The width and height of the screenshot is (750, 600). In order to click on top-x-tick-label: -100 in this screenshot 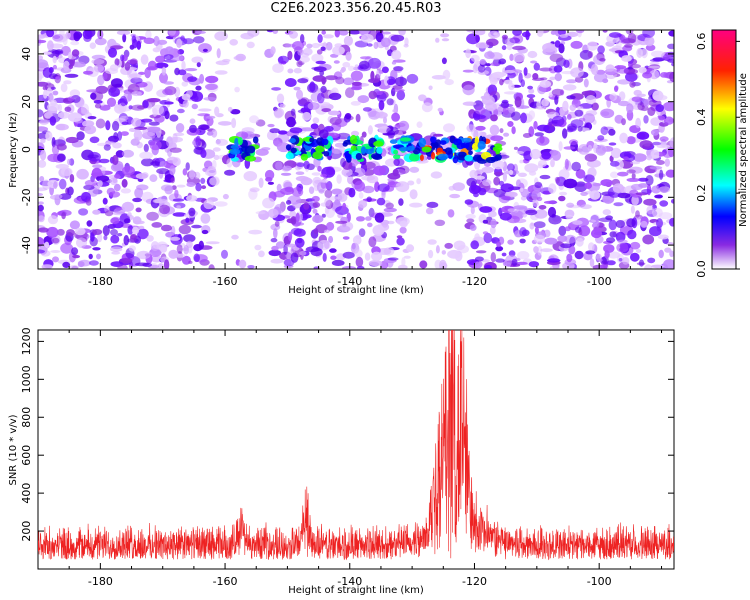, I will do `click(599, 281)`.